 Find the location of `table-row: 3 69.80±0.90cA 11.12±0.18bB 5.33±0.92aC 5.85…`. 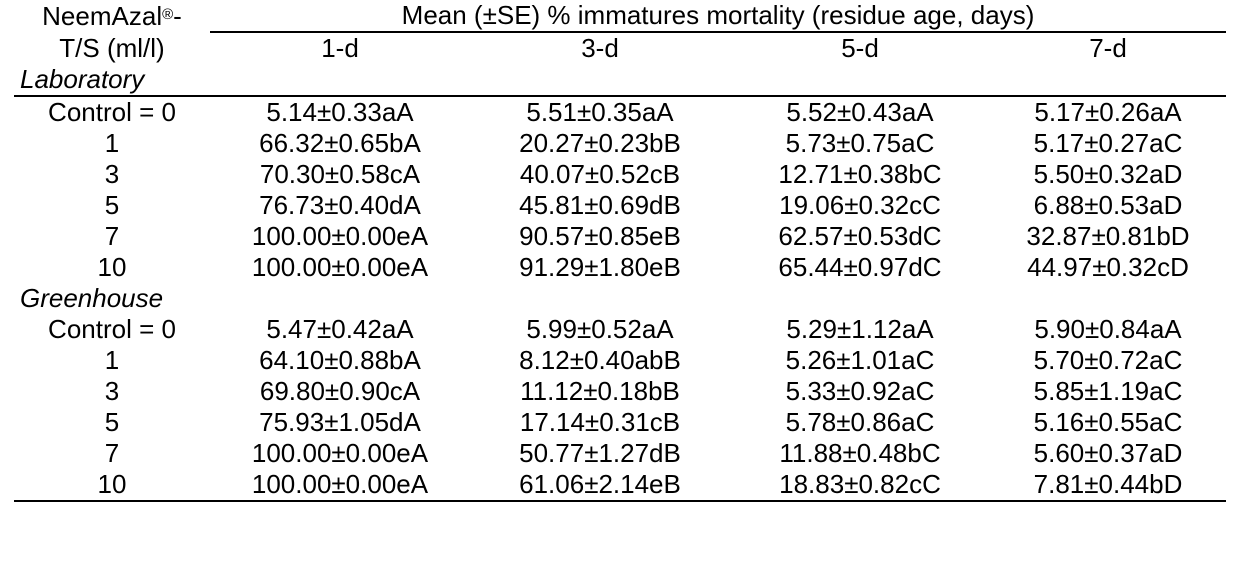

table-row: 3 69.80±0.90cA 11.12±0.18bB 5.33±0.92aC 5.85… is located at coordinates (620, 391).